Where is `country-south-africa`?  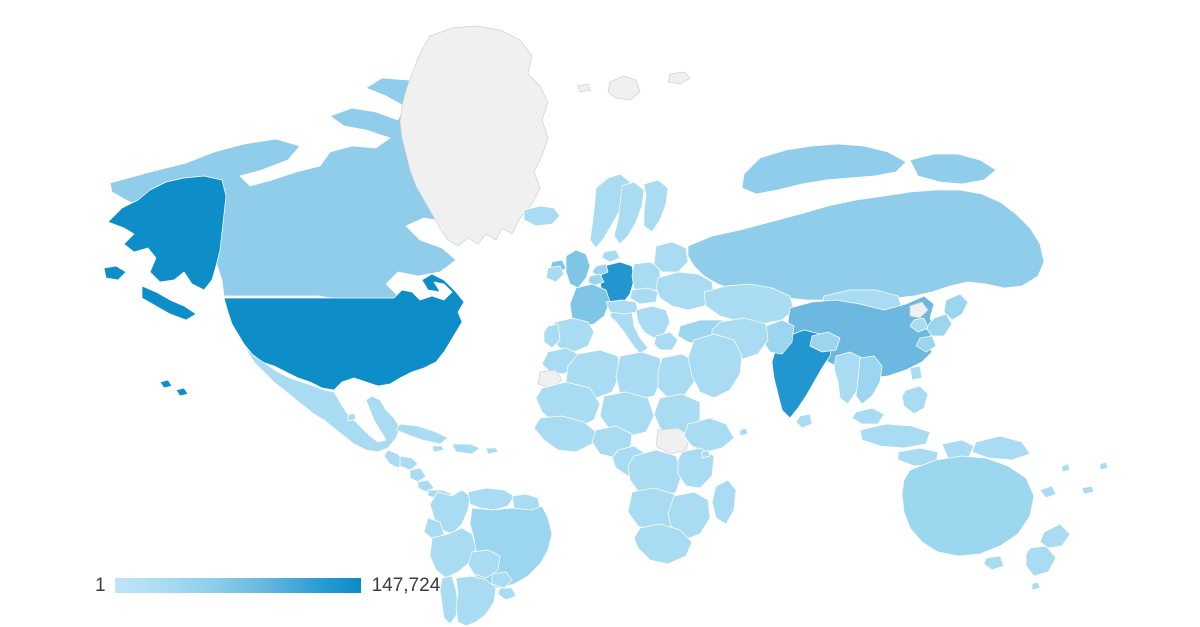 country-south-africa is located at coordinates (663, 544).